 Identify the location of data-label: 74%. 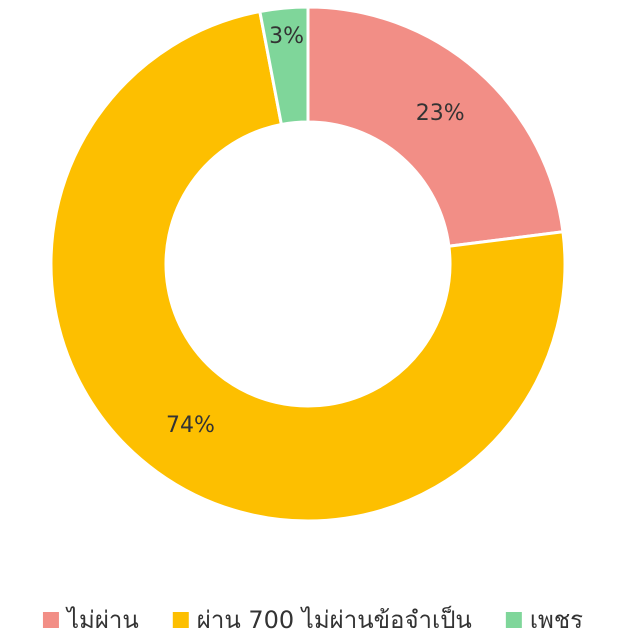
(190, 425).